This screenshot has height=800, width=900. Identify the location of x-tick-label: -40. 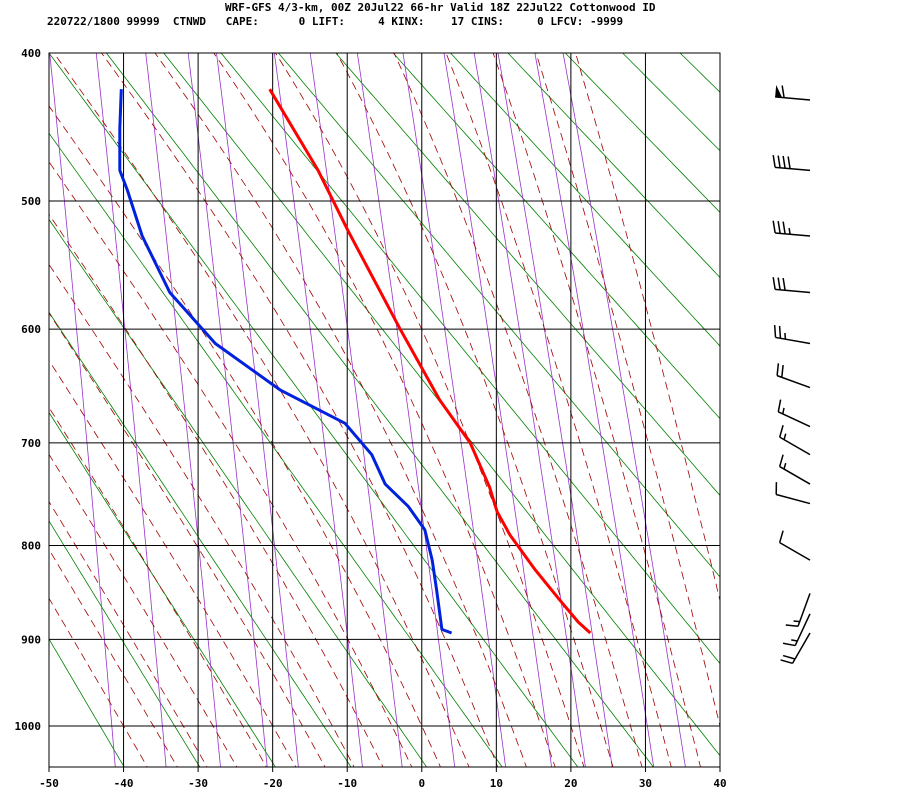
(124, 783).